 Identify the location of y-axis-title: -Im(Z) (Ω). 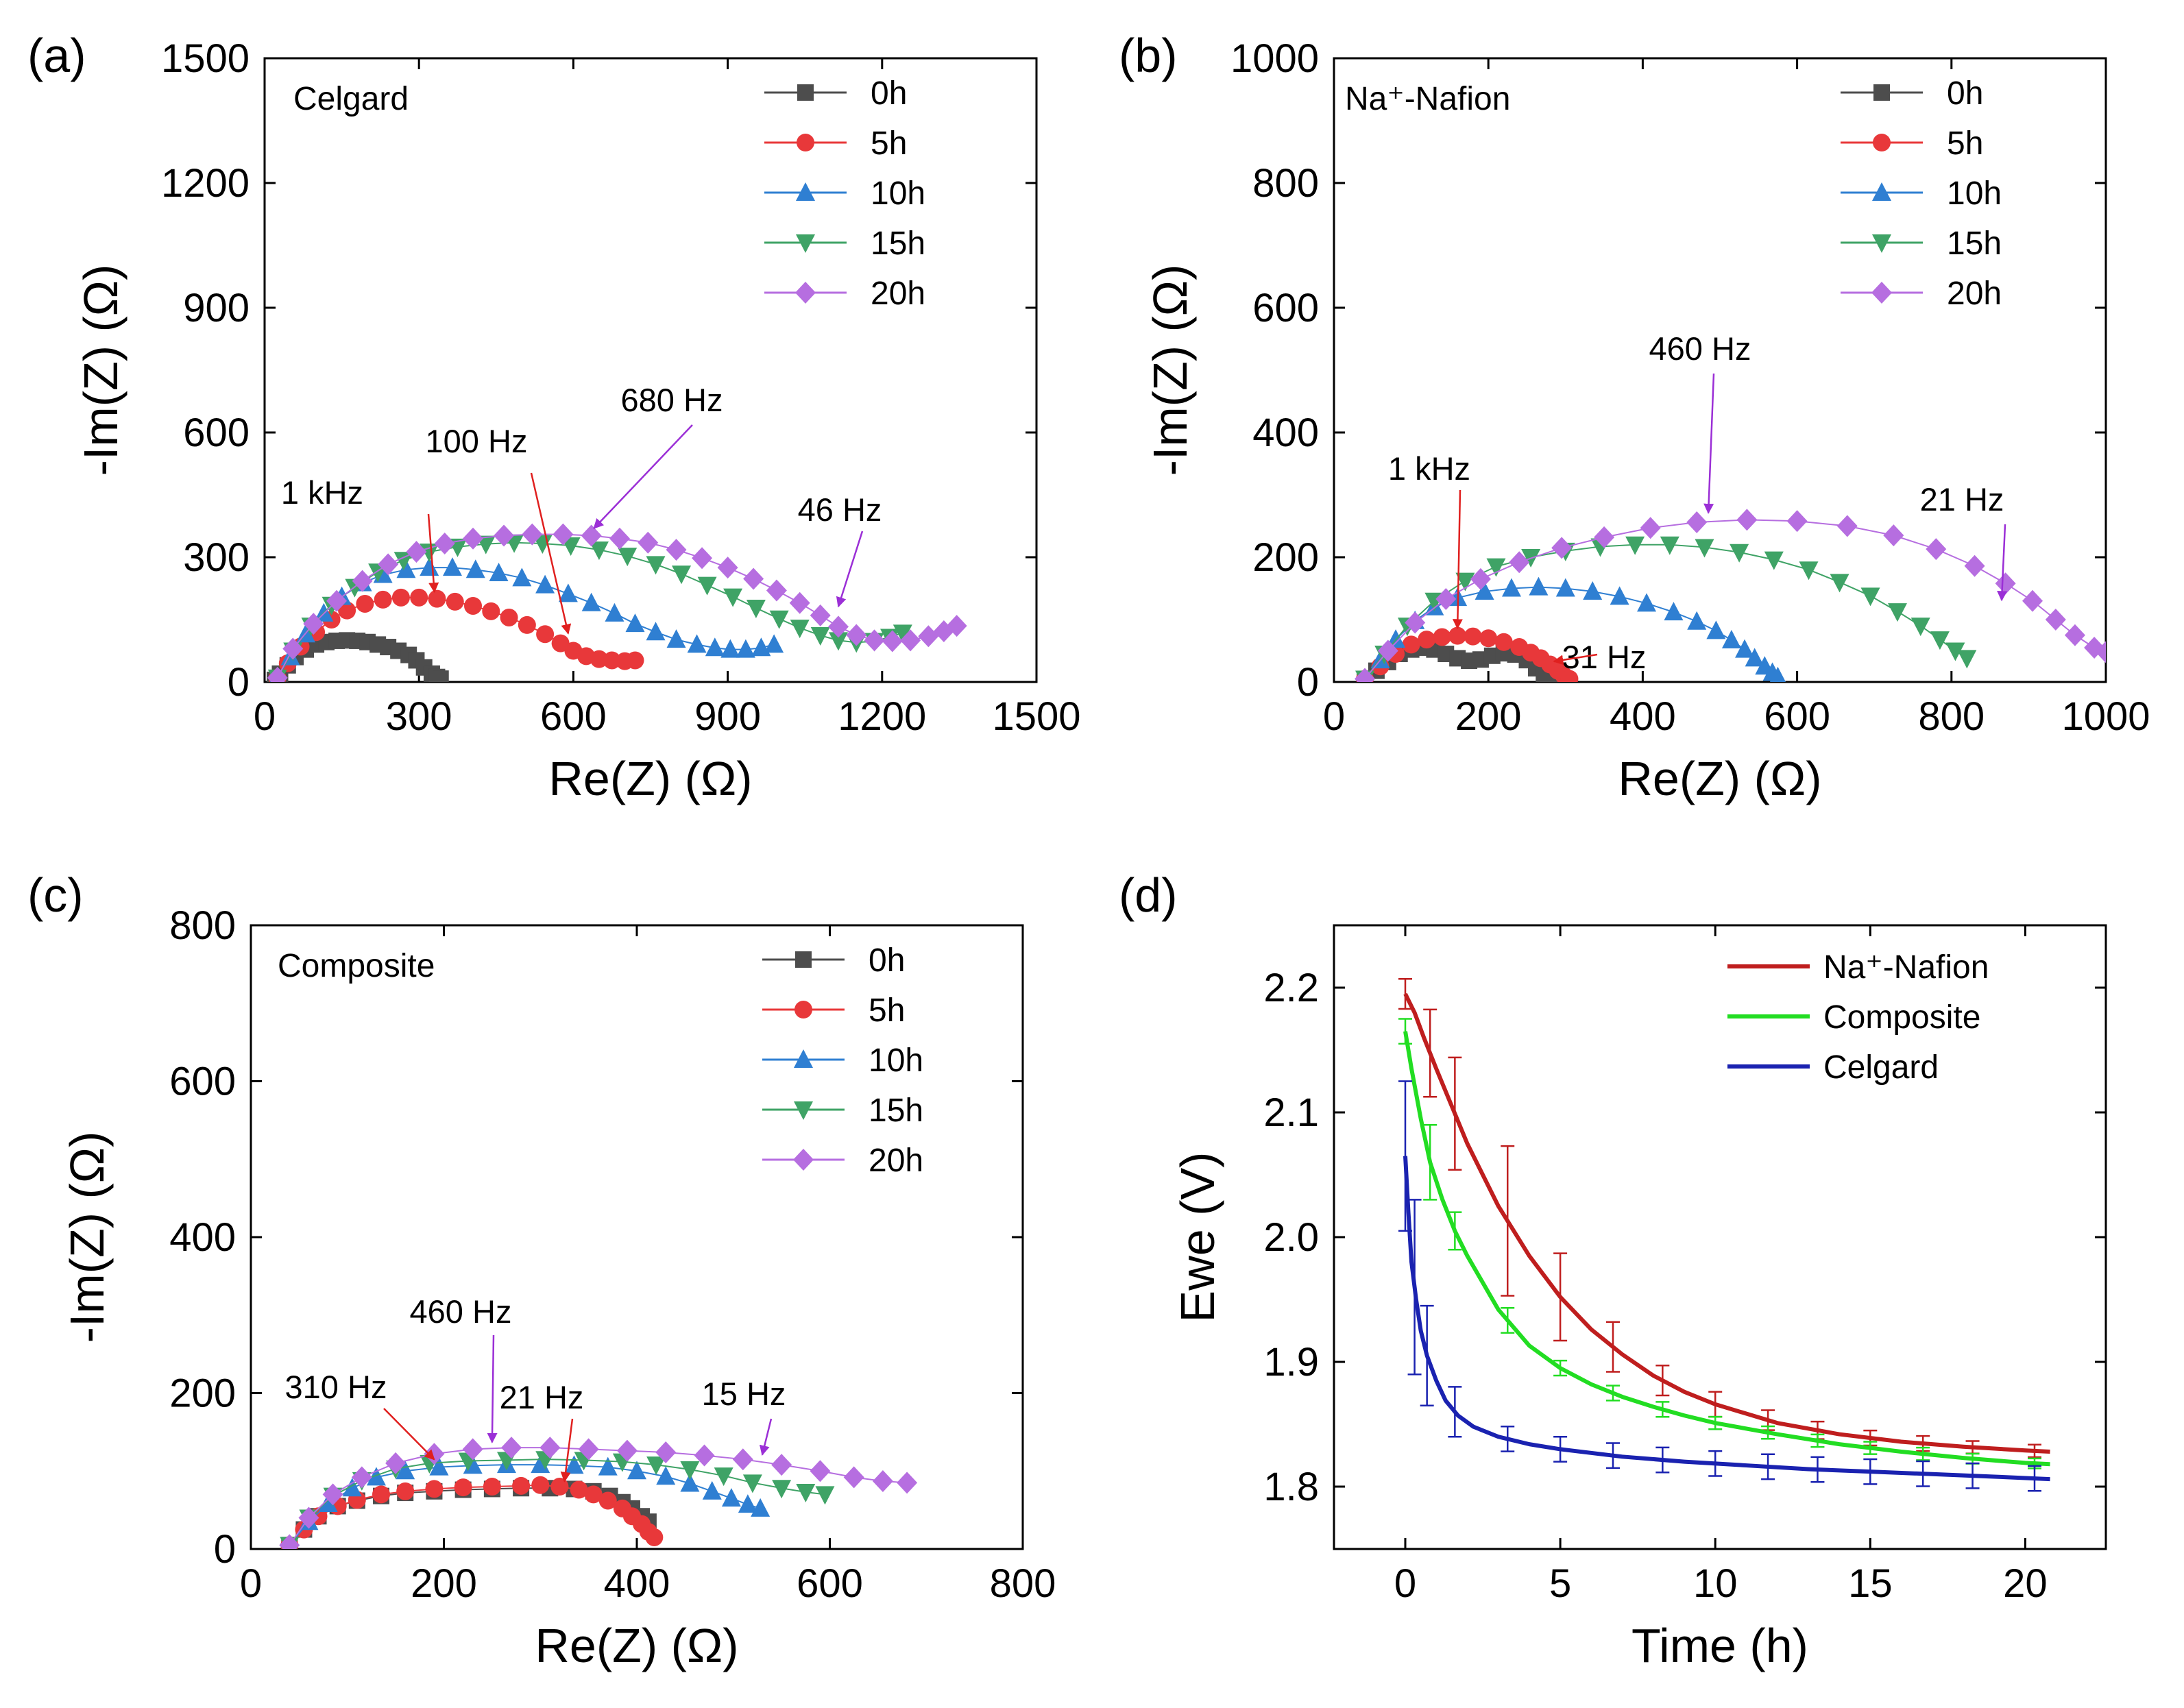
(1170, 370).